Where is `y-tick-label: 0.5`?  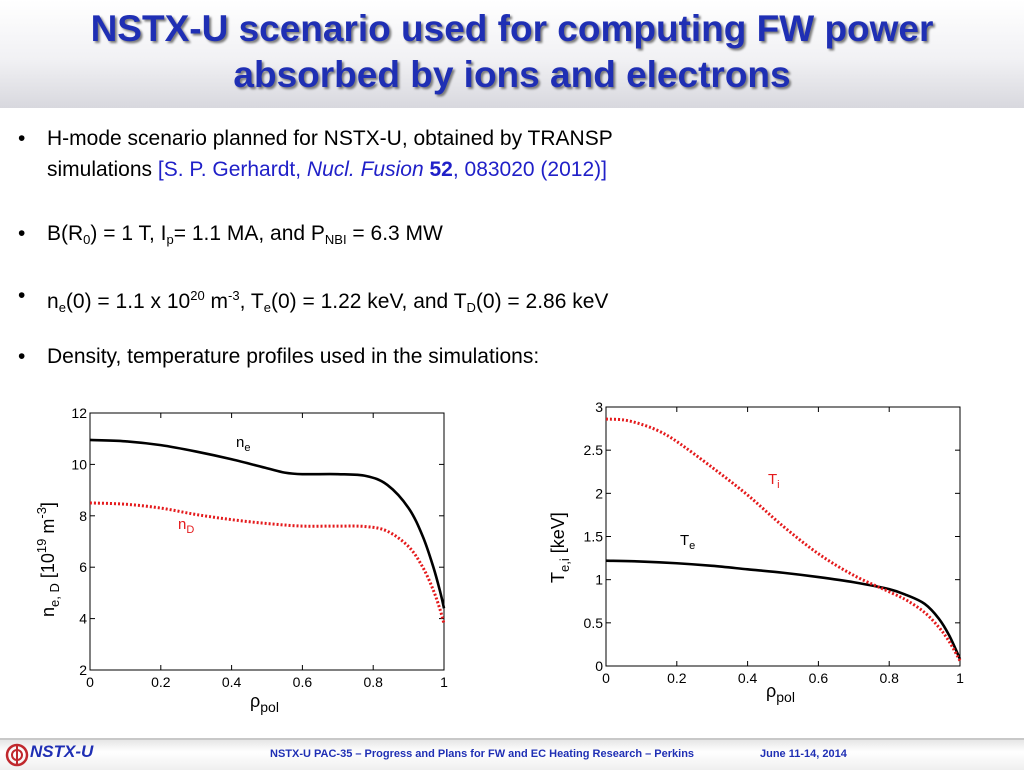
y-tick-label: 0.5 is located at coordinates (594, 623).